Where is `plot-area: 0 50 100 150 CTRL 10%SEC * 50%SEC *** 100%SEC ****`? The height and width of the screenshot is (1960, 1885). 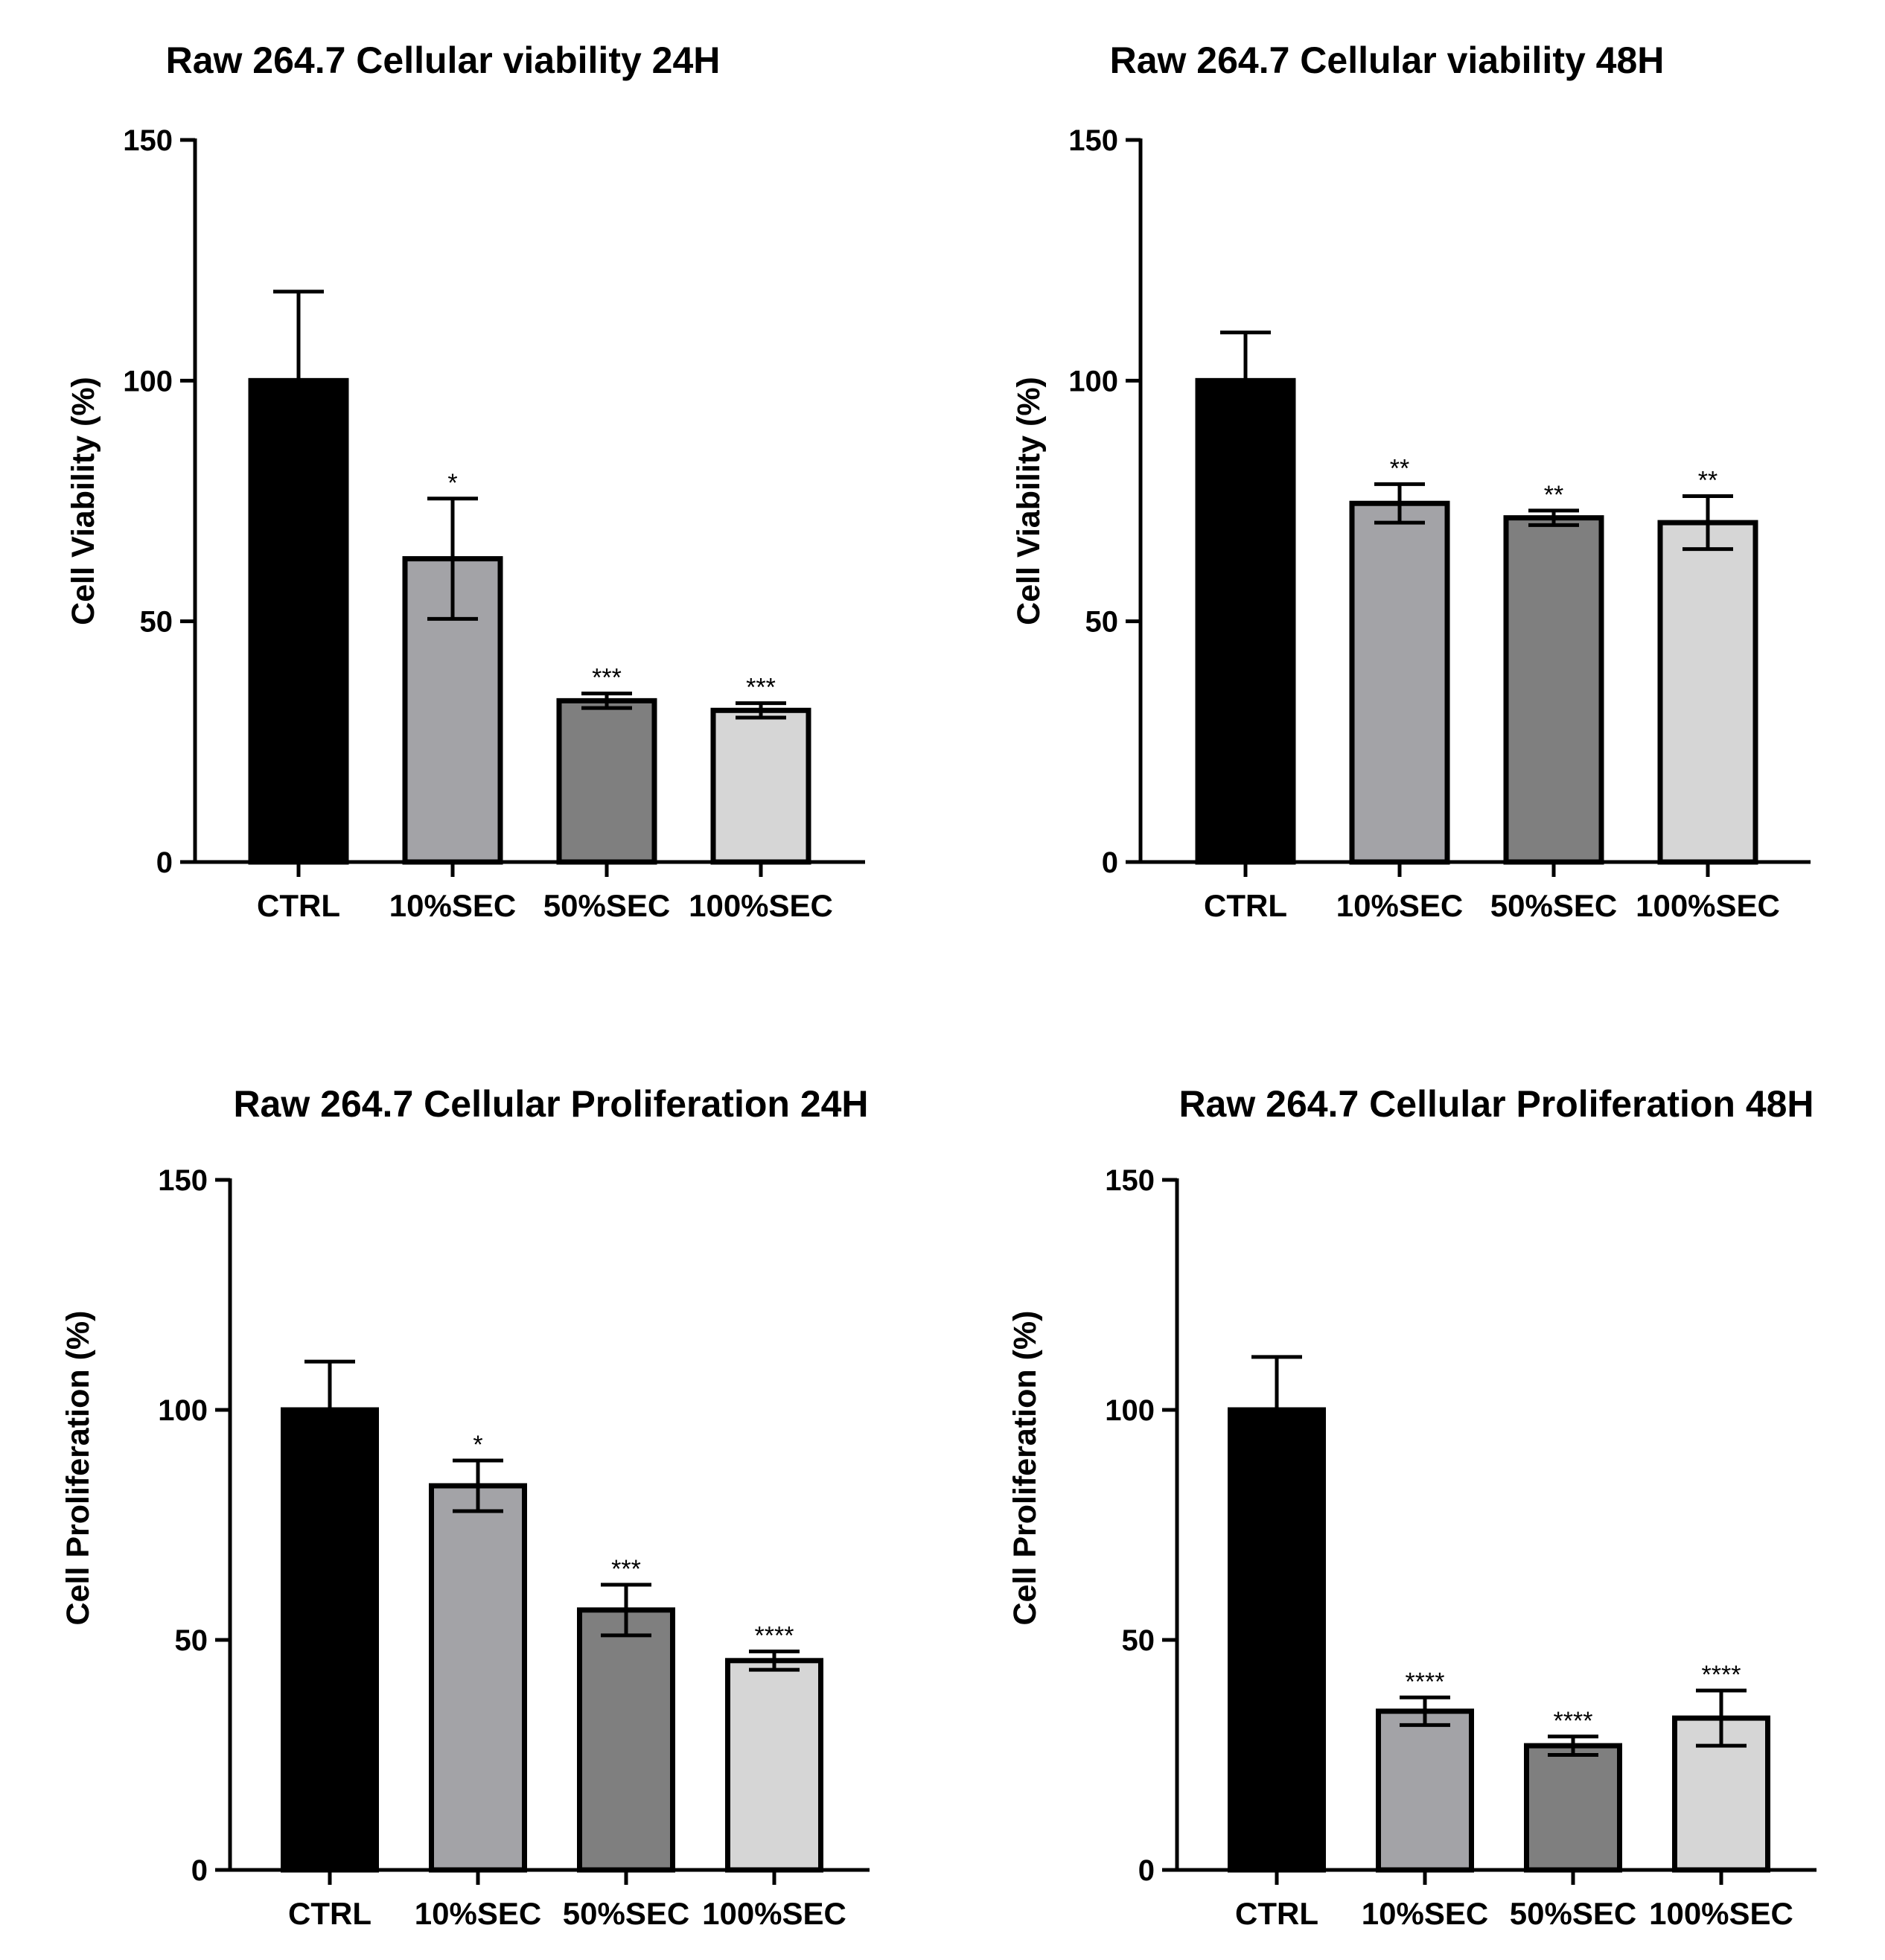
plot-area: 0 50 100 150 CTRL 10%SEC * 50%SEC *** 100%SEC **** is located at coordinates (514, 1547).